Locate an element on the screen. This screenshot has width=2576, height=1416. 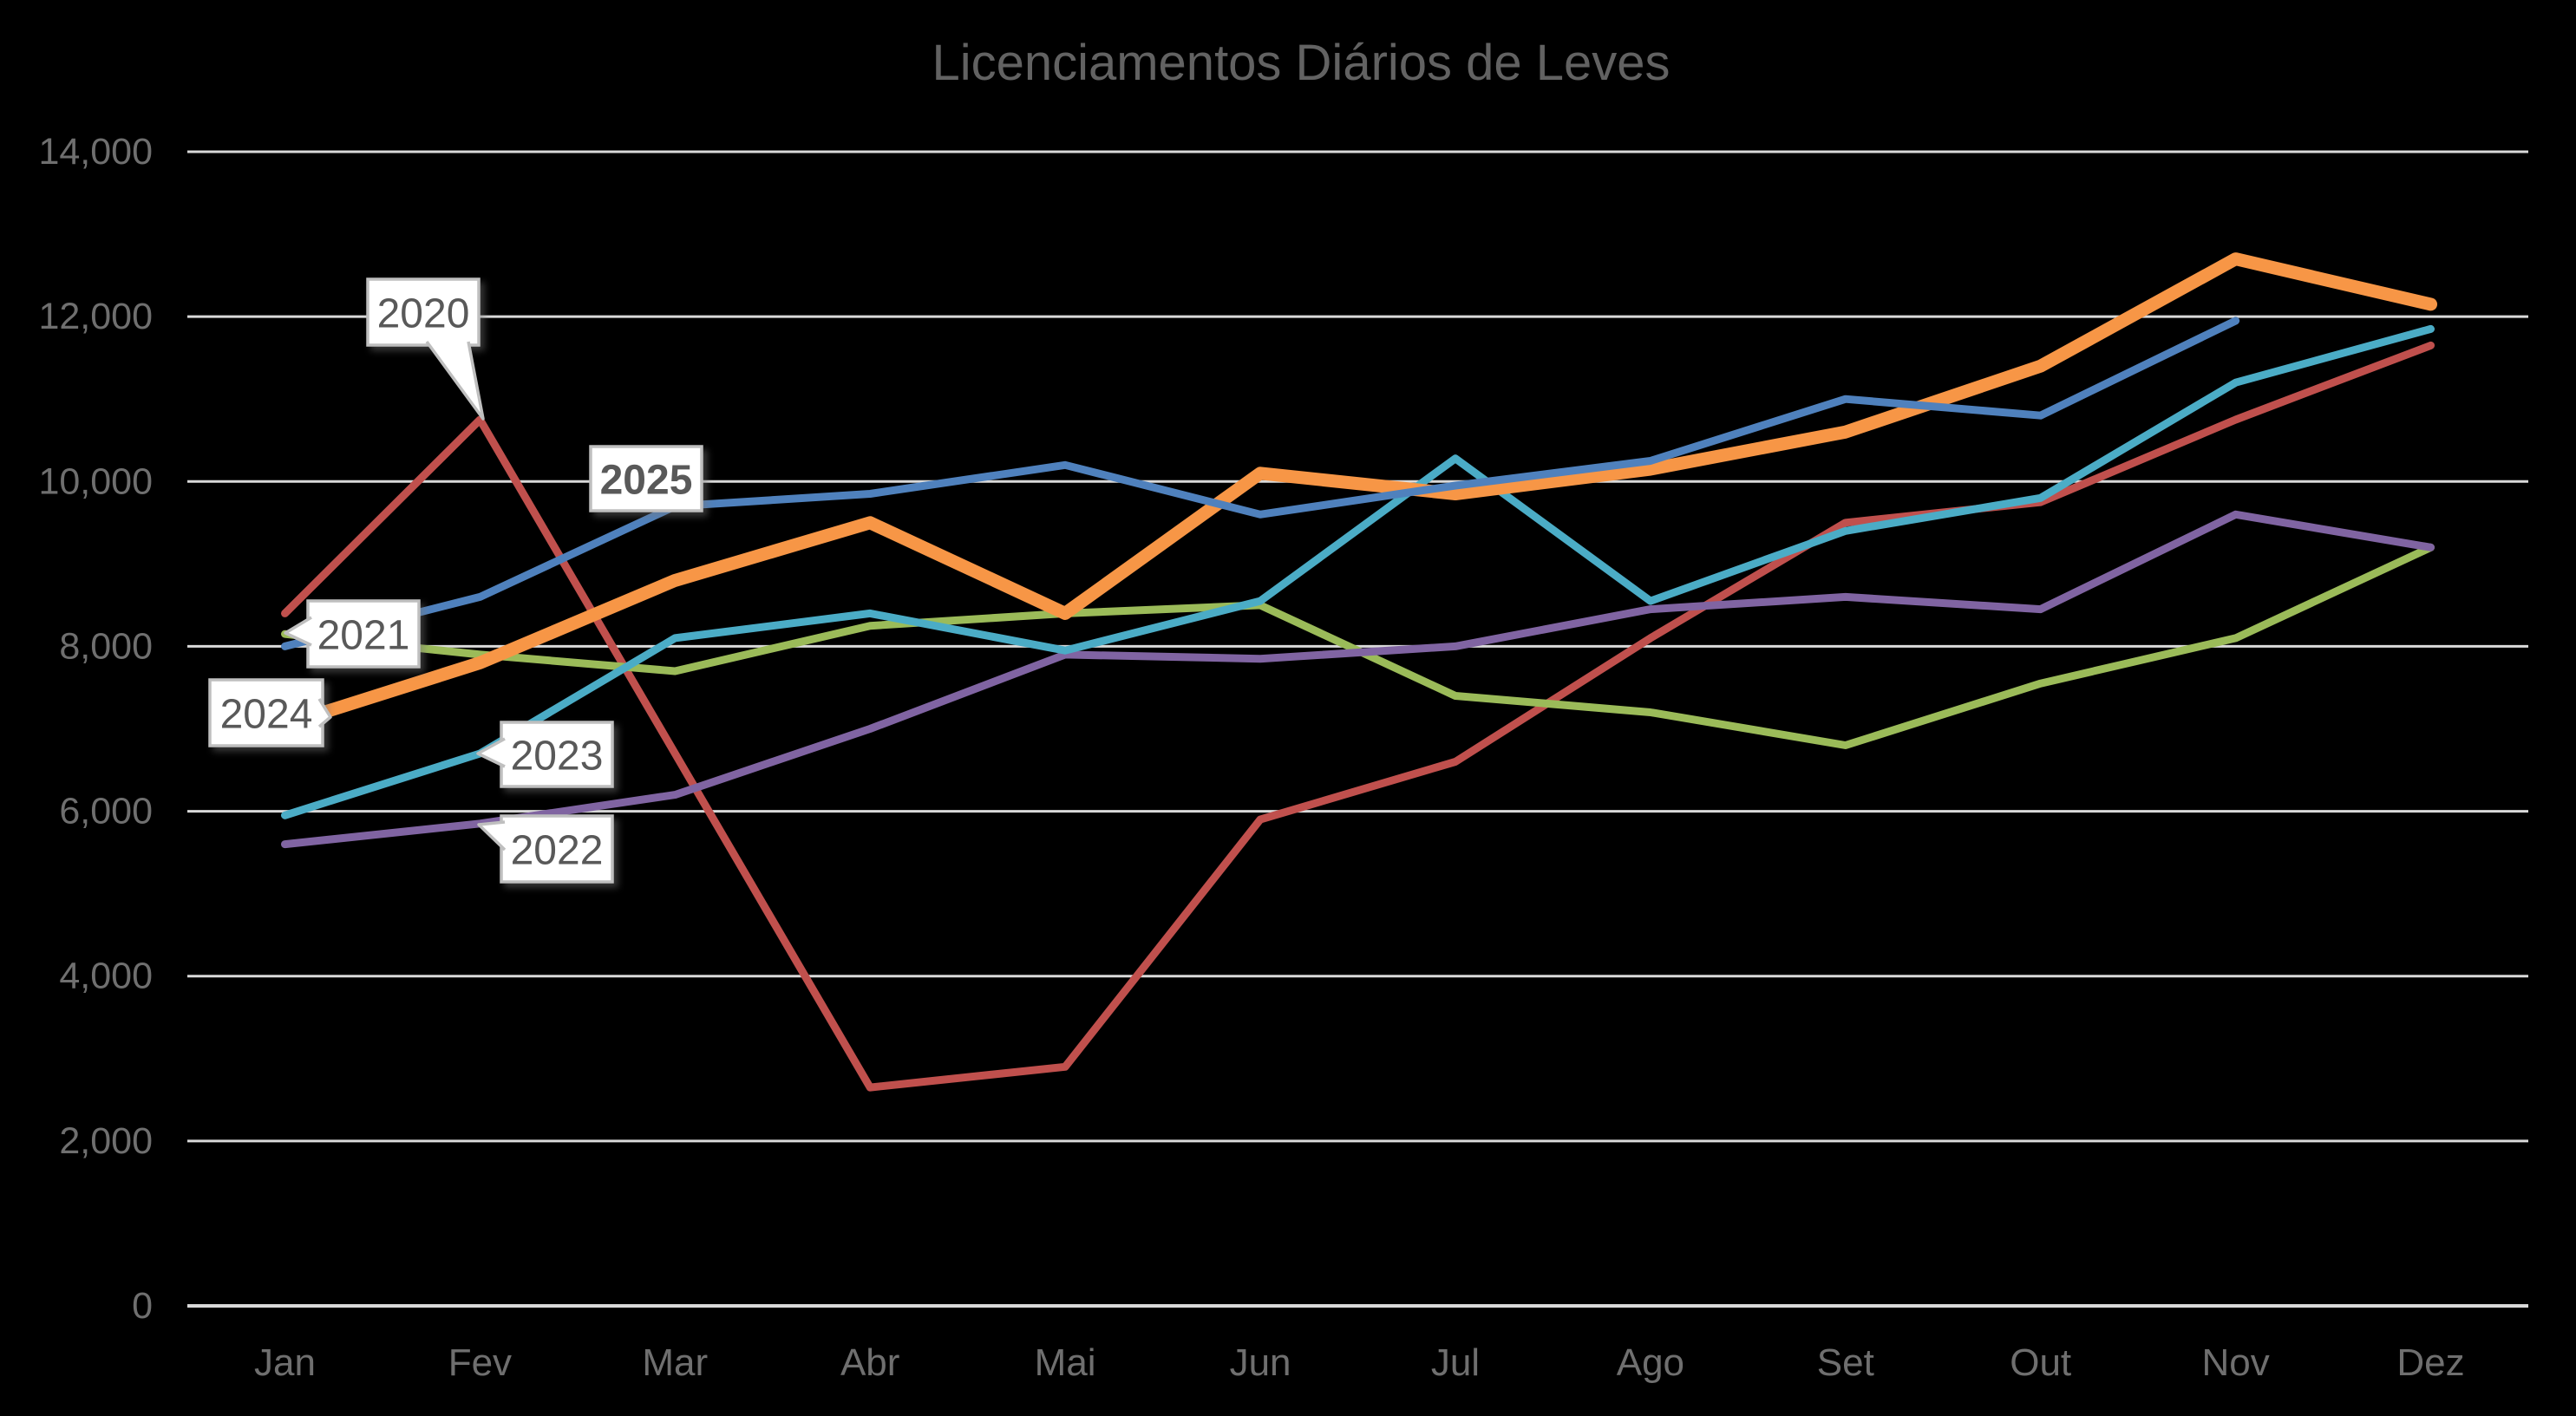
callout-2020: 2020 is located at coordinates (425, 349).